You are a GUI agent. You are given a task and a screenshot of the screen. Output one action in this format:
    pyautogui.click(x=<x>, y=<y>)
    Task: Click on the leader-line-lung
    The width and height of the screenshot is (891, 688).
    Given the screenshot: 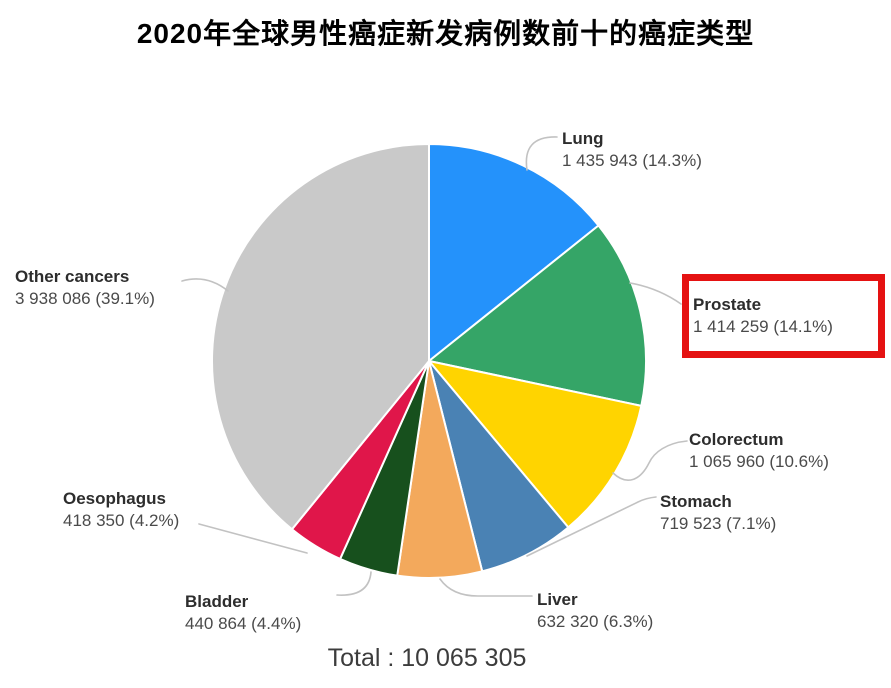 What is the action you would take?
    pyautogui.click(x=541, y=153)
    